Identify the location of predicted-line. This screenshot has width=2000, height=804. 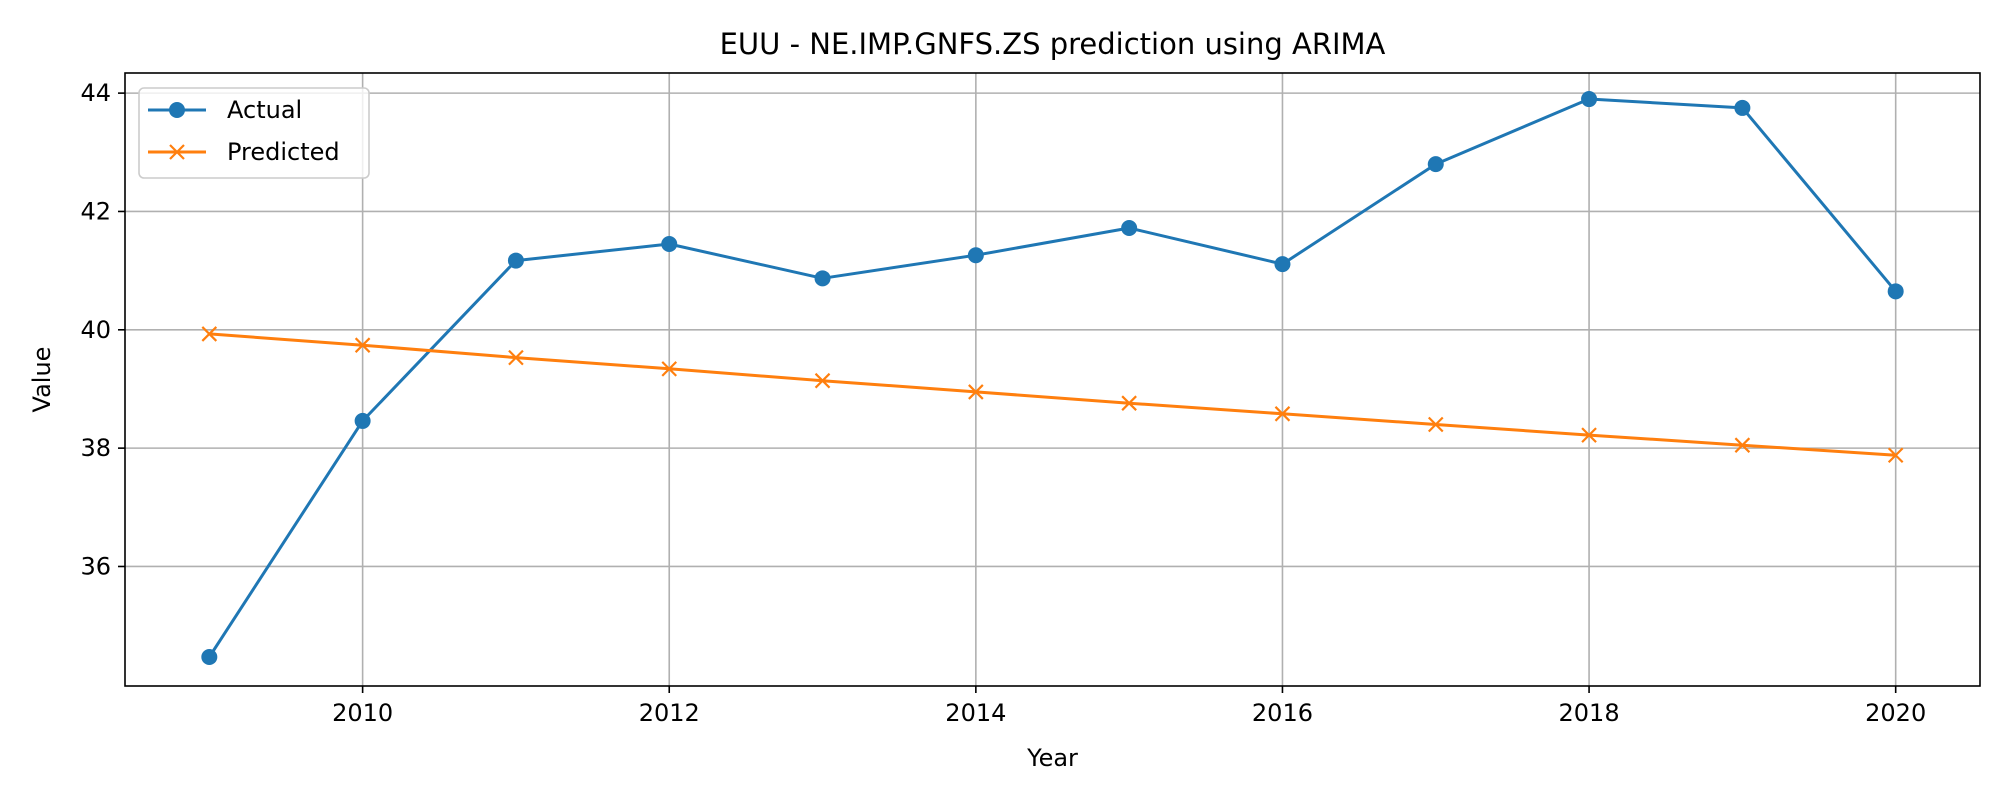
(1052, 394).